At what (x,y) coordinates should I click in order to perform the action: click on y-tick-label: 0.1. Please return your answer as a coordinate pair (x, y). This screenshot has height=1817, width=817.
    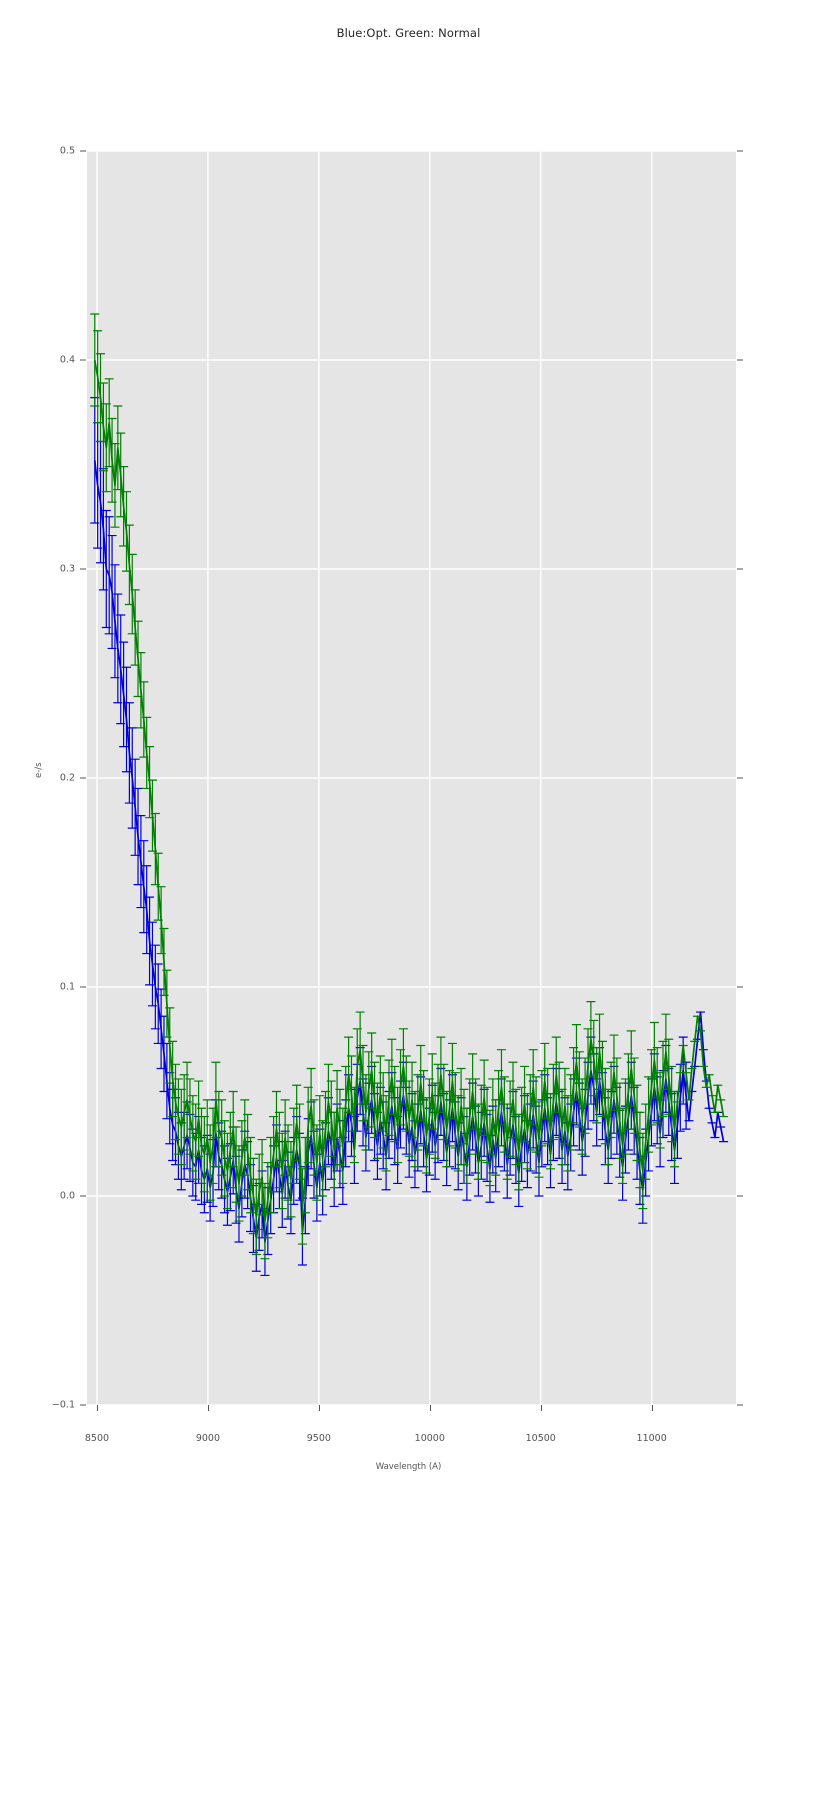
    Looking at the image, I should click on (67, 987).